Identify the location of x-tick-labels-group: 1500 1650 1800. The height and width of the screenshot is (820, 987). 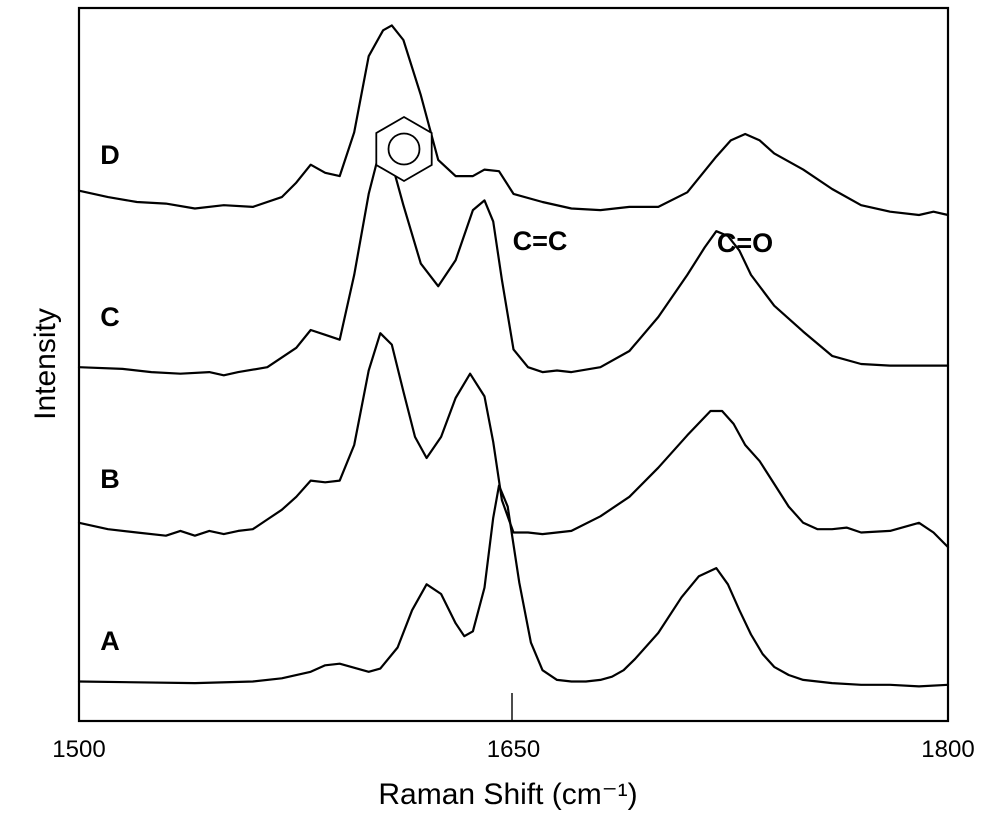
(513, 749).